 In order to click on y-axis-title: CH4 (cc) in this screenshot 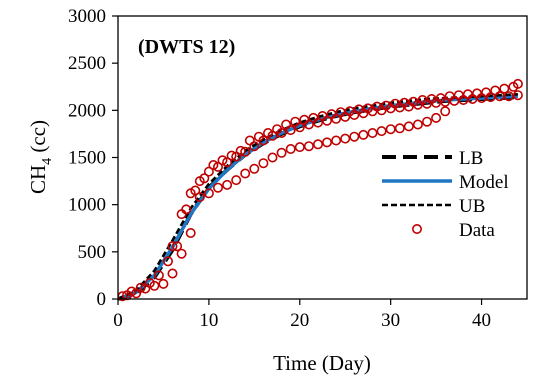, I will do `click(40, 157)`.